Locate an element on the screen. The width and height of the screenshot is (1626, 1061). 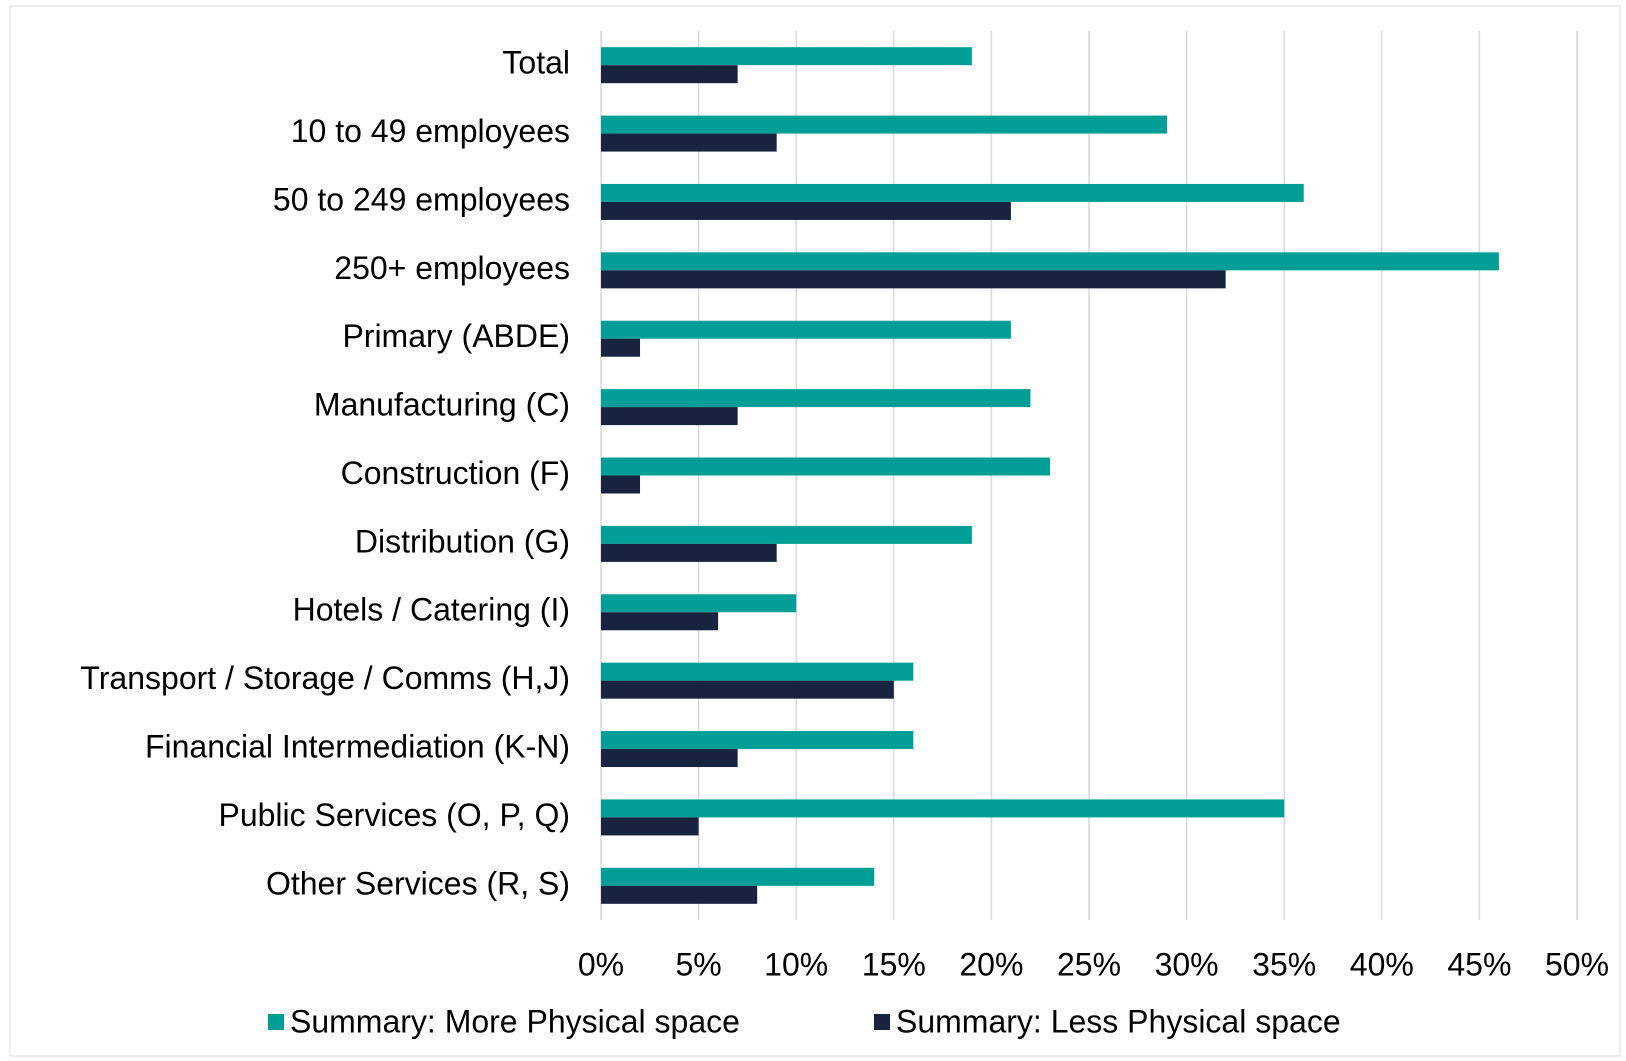
y-tick-label: Construction (F) is located at coordinates (455, 473).